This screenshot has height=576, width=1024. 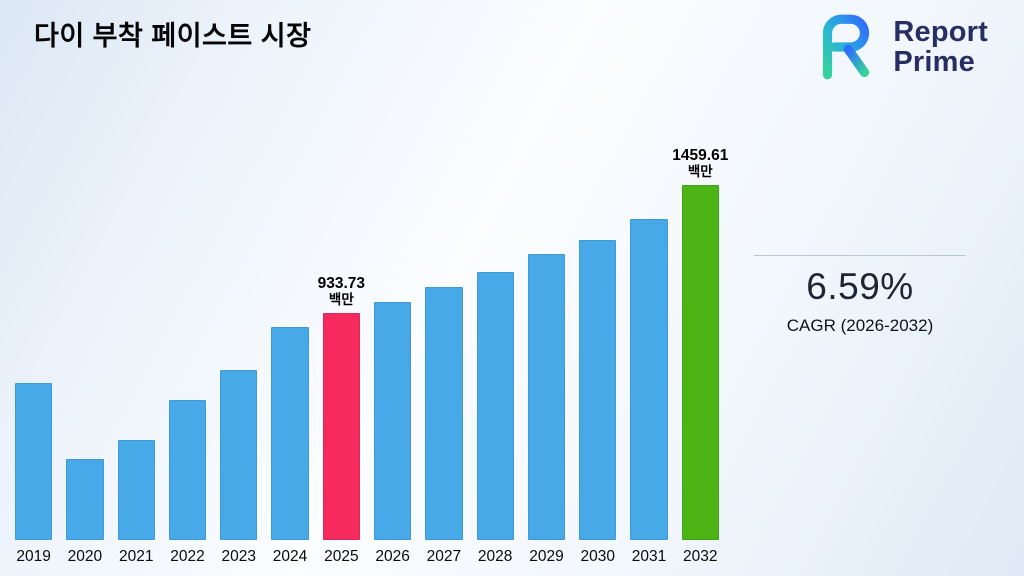 What do you see at coordinates (238, 556) in the screenshot?
I see `year-label-2023: 2023` at bounding box center [238, 556].